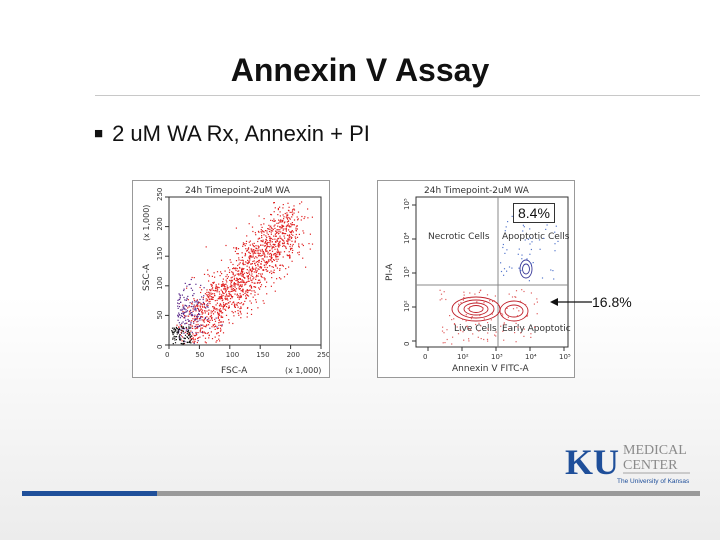  What do you see at coordinates (167, 355) in the screenshot?
I see `x-tick-label: 0` at bounding box center [167, 355].